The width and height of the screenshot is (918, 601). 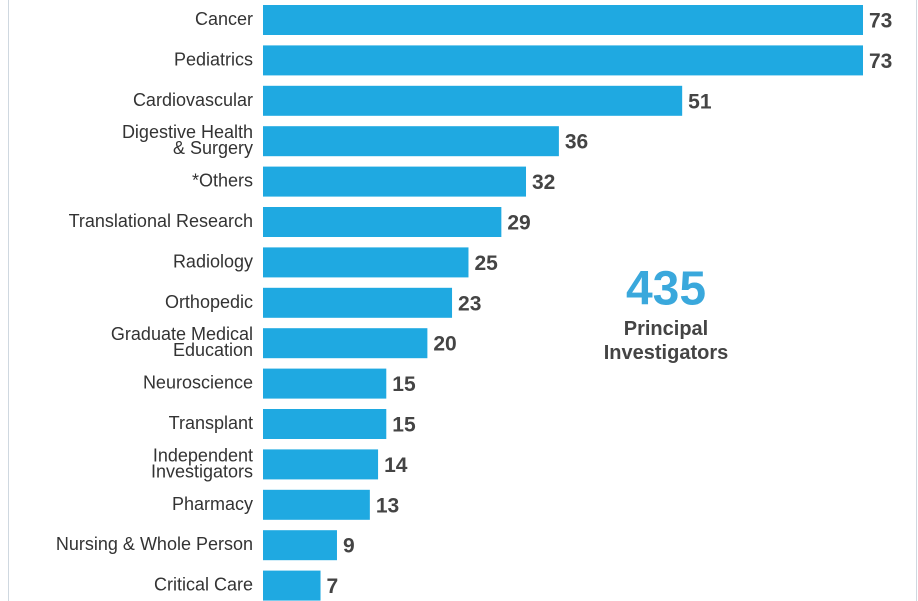 I want to click on category-label: Pediatrics, so click(x=213, y=59).